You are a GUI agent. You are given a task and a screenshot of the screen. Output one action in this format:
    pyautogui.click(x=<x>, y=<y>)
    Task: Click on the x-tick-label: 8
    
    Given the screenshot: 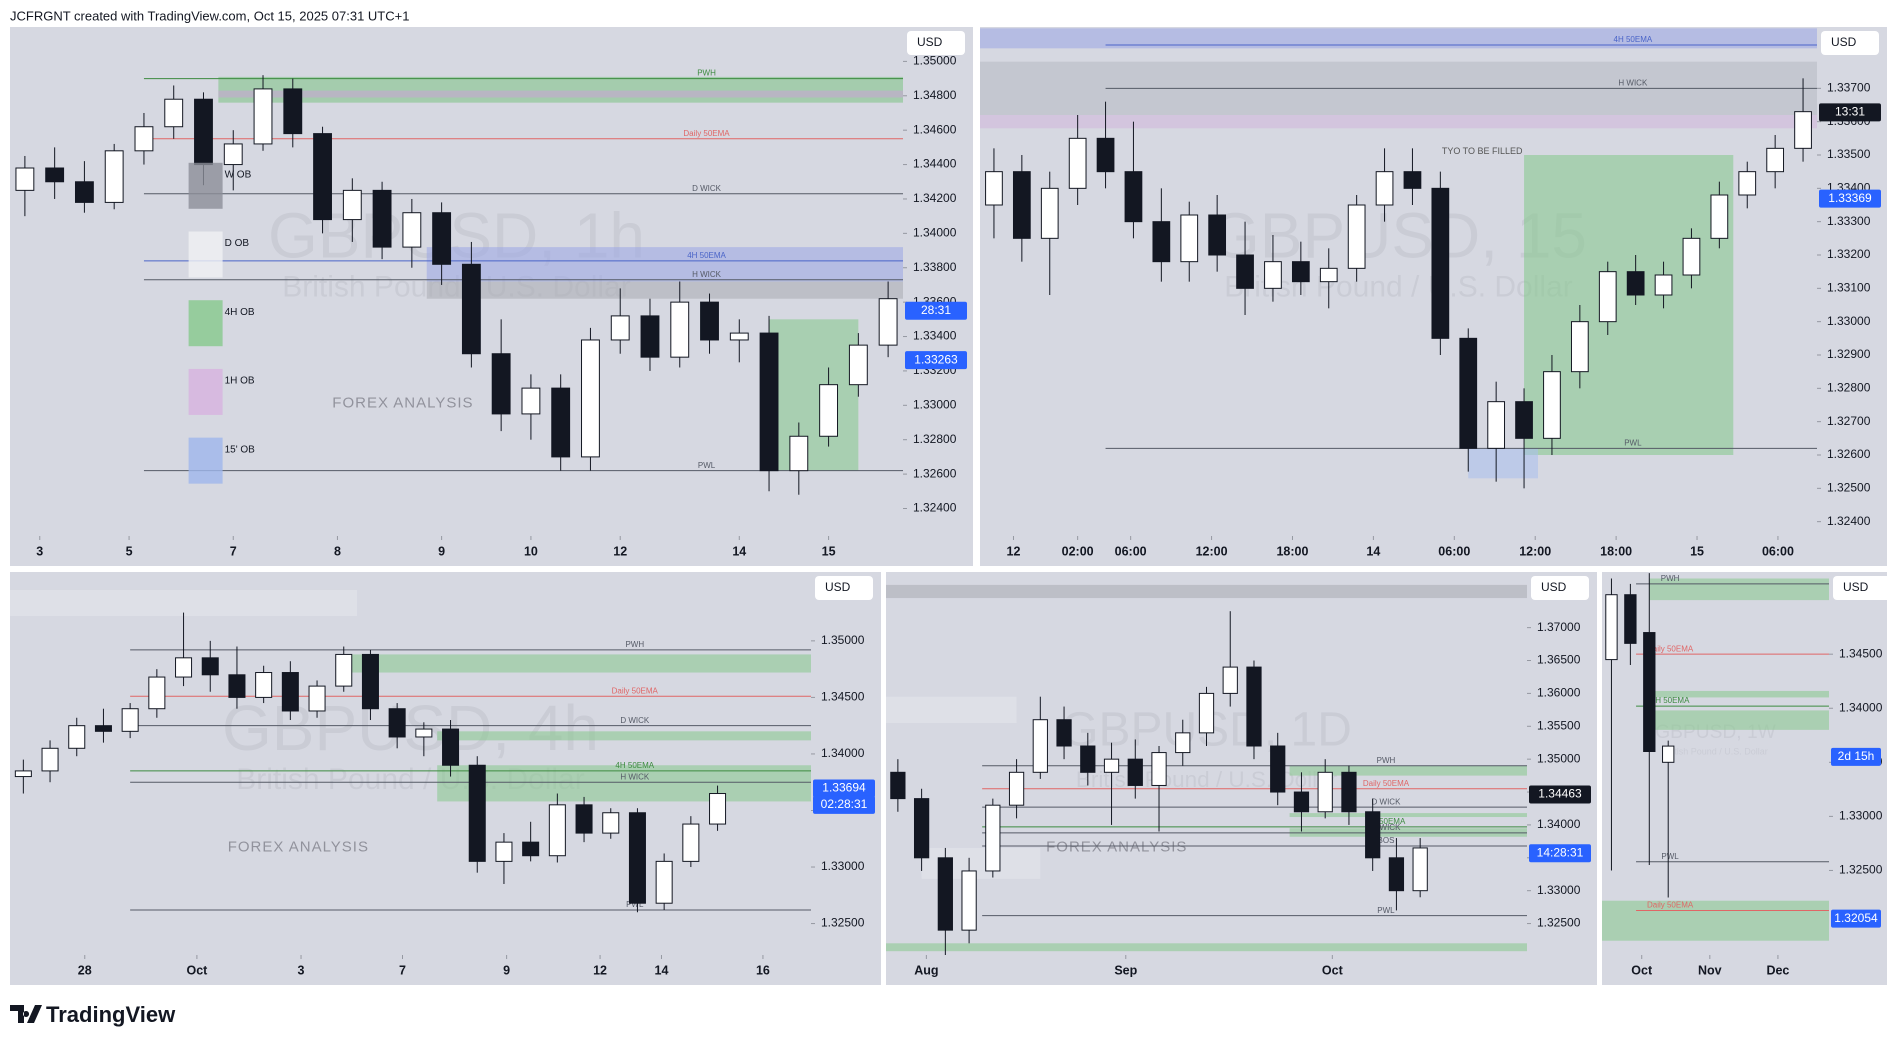 What is the action you would take?
    pyautogui.click(x=337, y=551)
    